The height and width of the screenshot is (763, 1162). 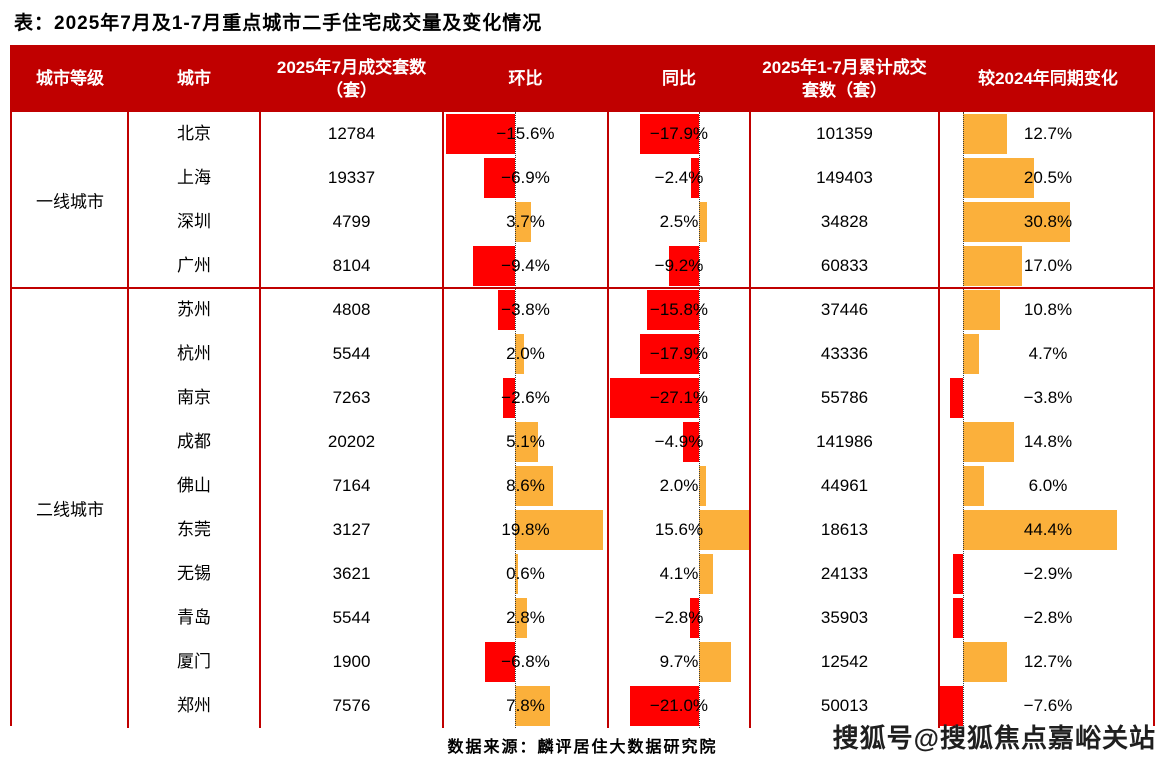 I want to click on header-july-sales: 2025年7月成交套数（套）, so click(x=351, y=78).